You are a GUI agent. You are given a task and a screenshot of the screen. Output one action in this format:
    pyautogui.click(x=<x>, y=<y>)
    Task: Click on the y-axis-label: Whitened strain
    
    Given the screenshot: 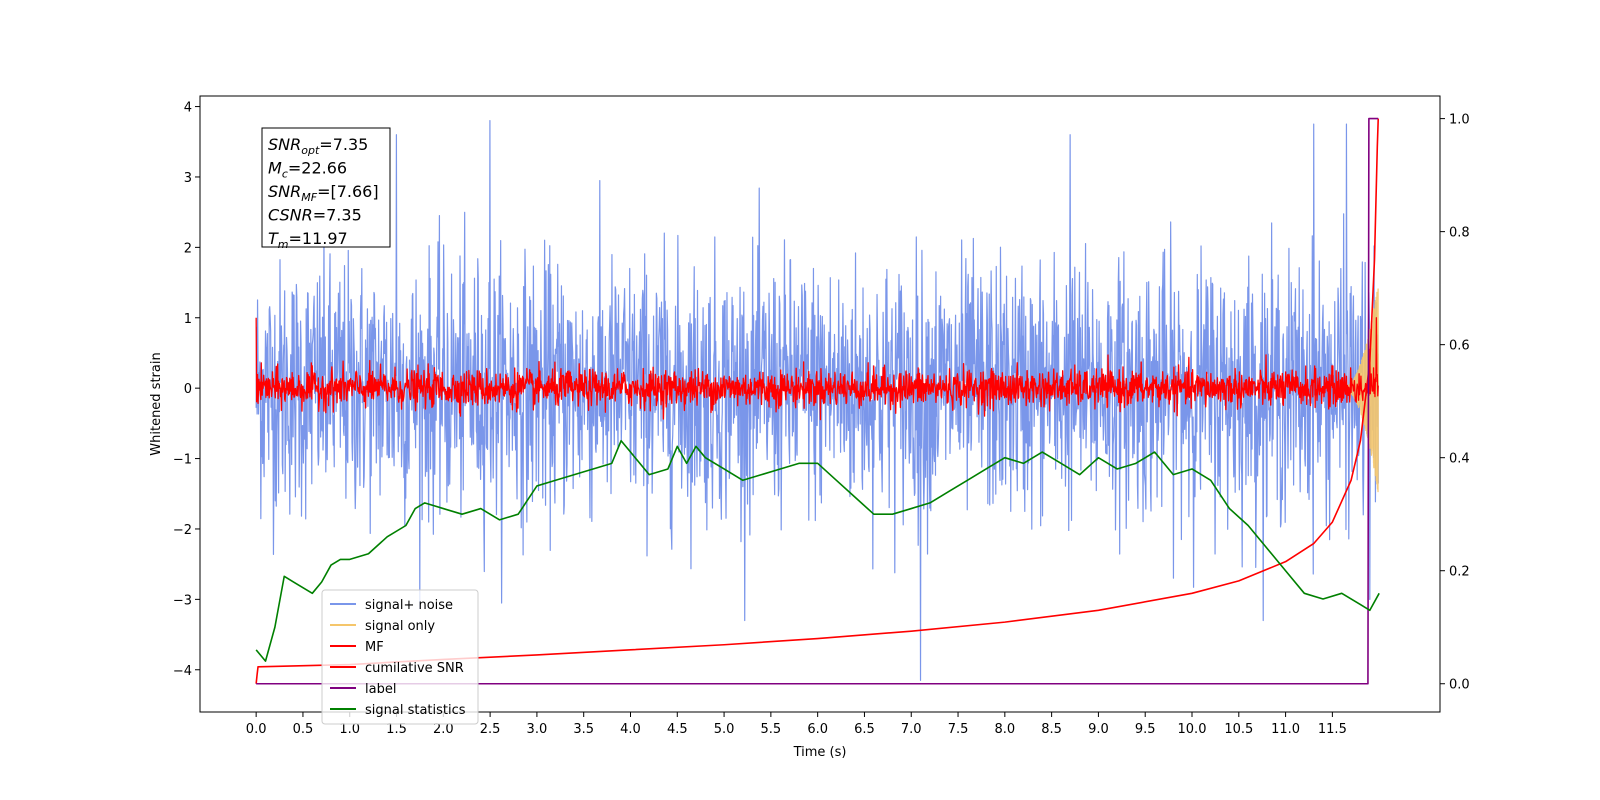 What is the action you would take?
    pyautogui.click(x=156, y=403)
    